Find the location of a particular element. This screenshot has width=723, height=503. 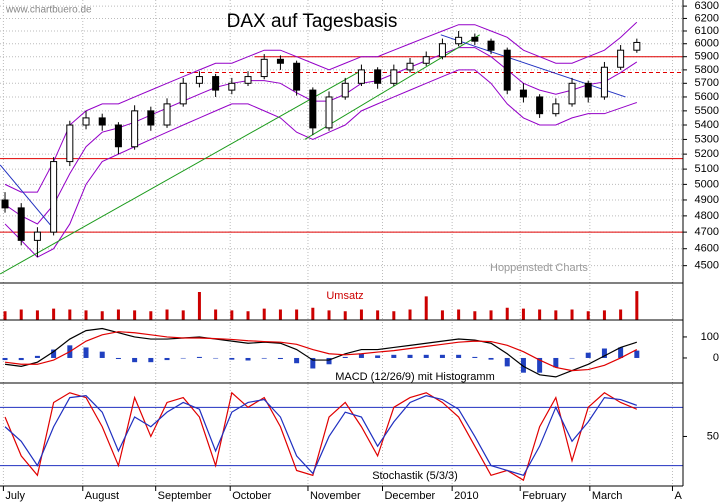

y-tick-label: 5700 is located at coordinates (707, 83).